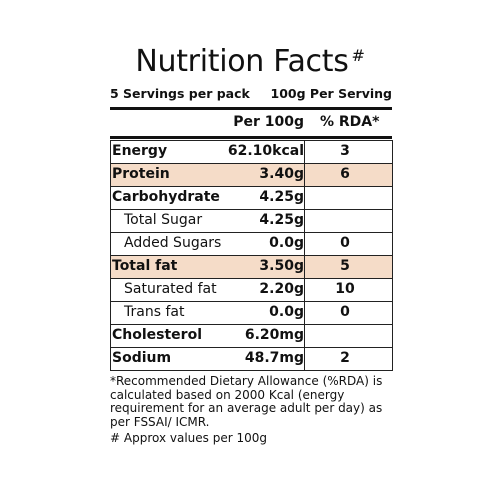 The height and width of the screenshot is (500, 500). I want to click on nutrient-value: 2.20g, so click(281, 289).